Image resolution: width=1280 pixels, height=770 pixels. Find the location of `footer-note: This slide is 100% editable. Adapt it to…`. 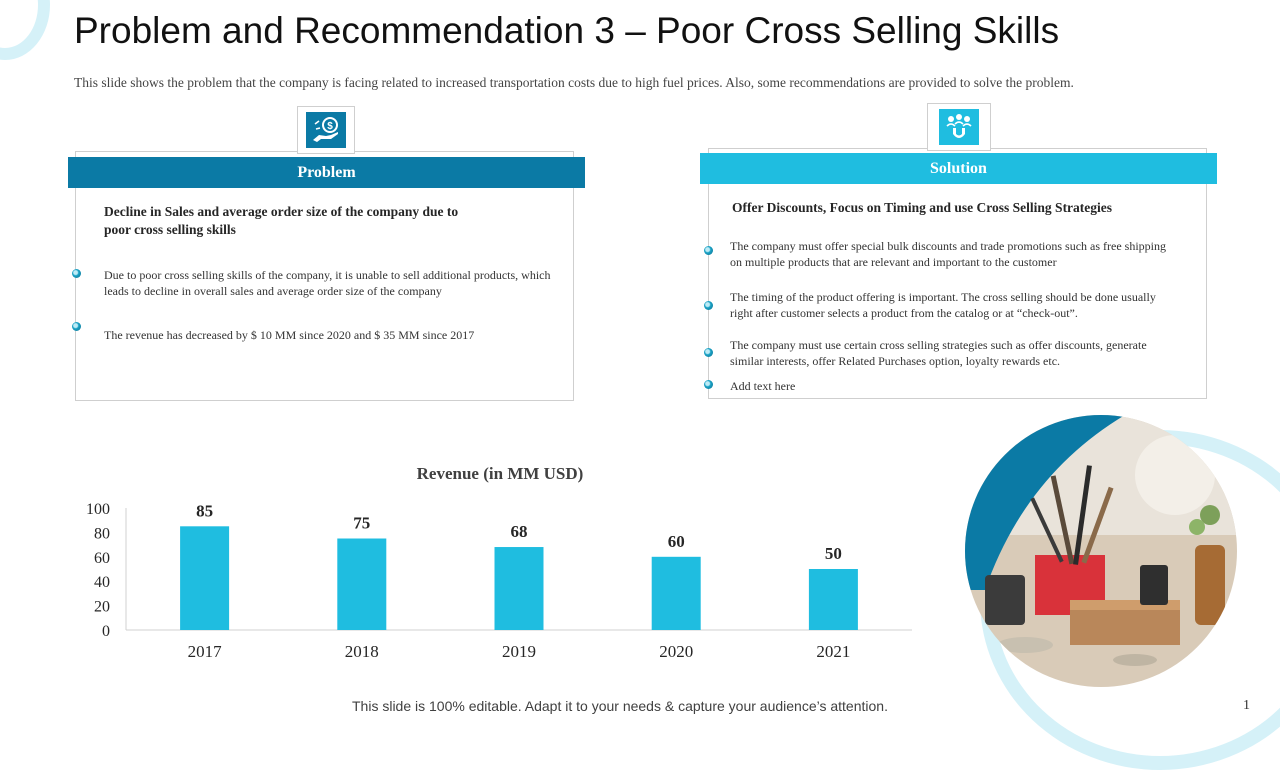

footer-note: This slide is 100% editable. Adapt it to… is located at coordinates (620, 706).